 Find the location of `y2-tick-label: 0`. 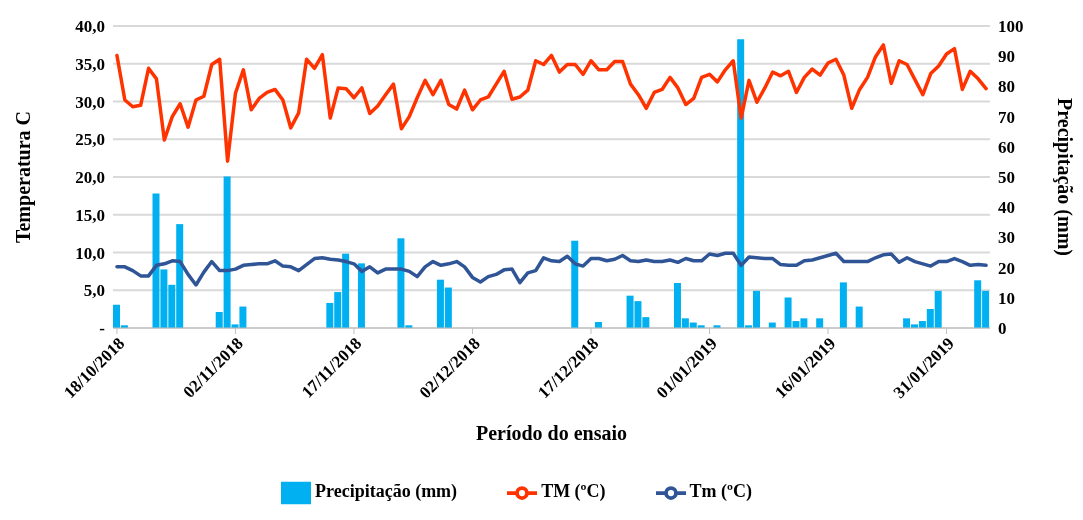

y2-tick-label: 0 is located at coordinates (1002, 329).